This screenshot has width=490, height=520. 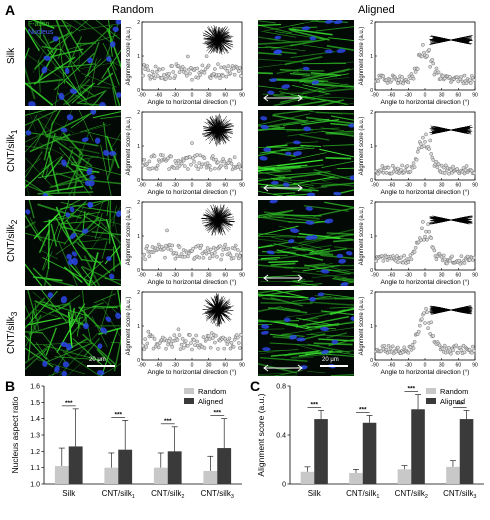 I want to click on legend-factin: F-actin, so click(x=39, y=24).